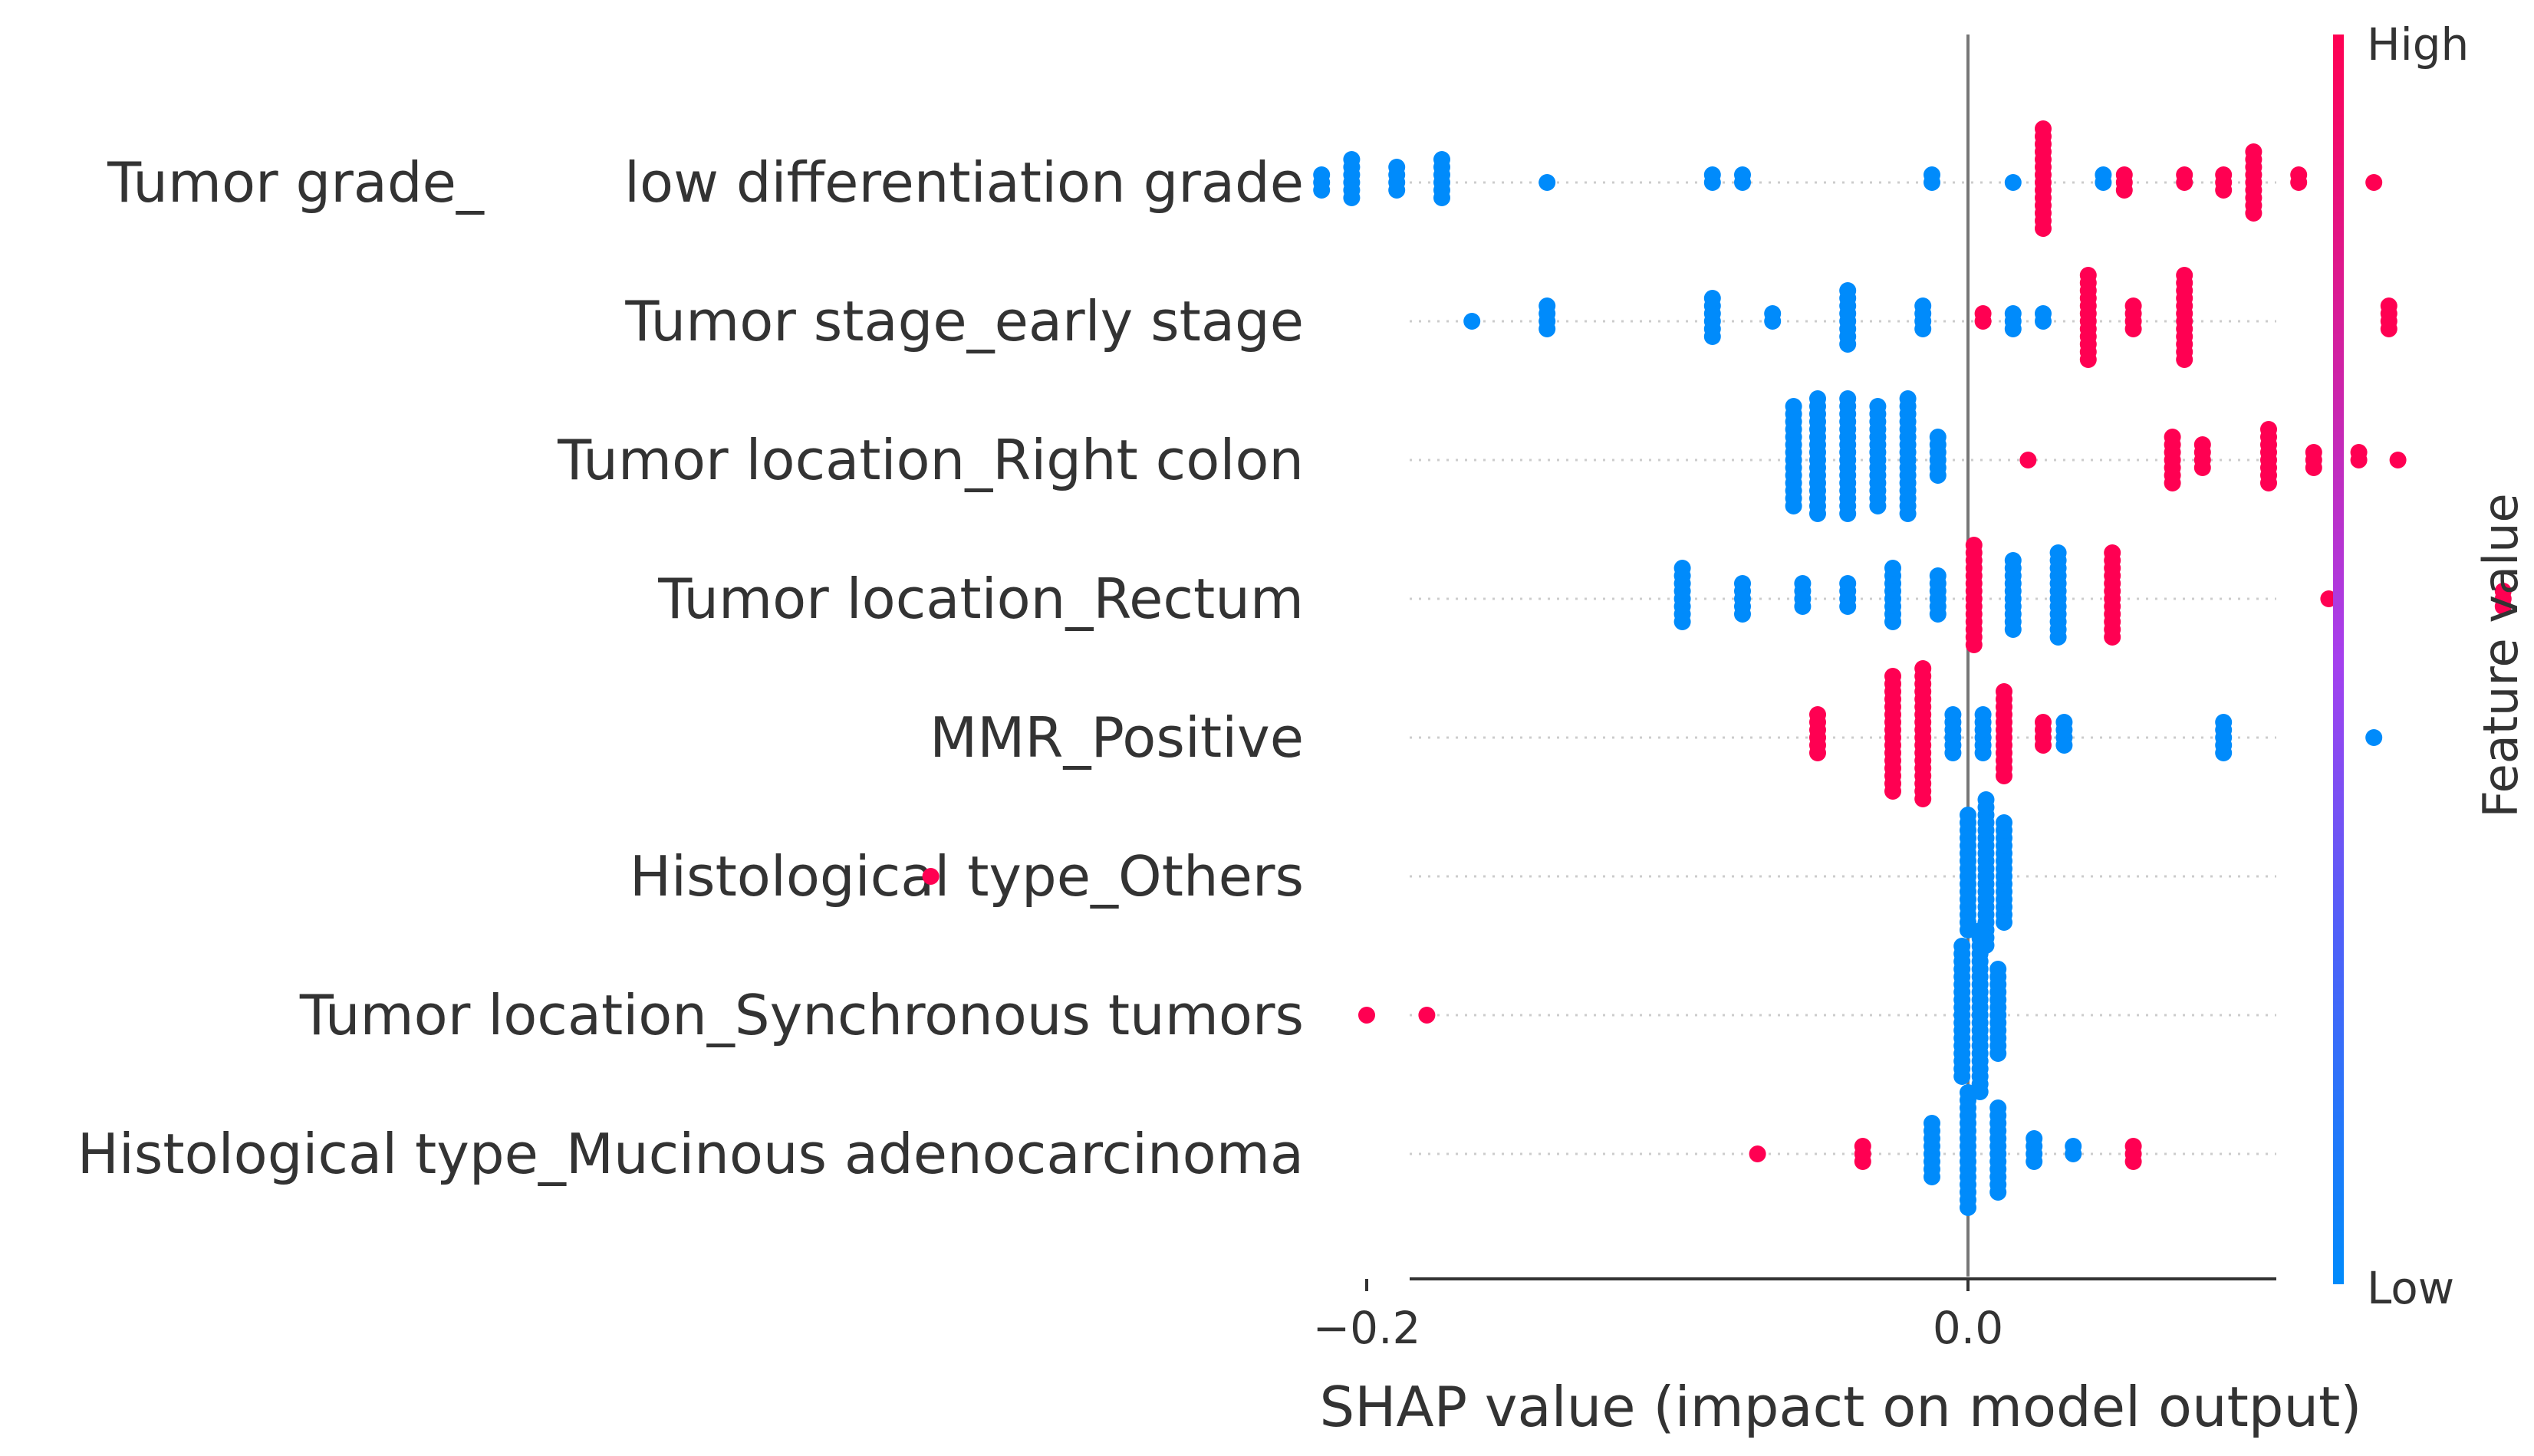 Image resolution: width=2534 pixels, height=1456 pixels. Describe the element at coordinates (964, 321) in the screenshot. I see `feature-label: Tumor stage_early stage` at that location.